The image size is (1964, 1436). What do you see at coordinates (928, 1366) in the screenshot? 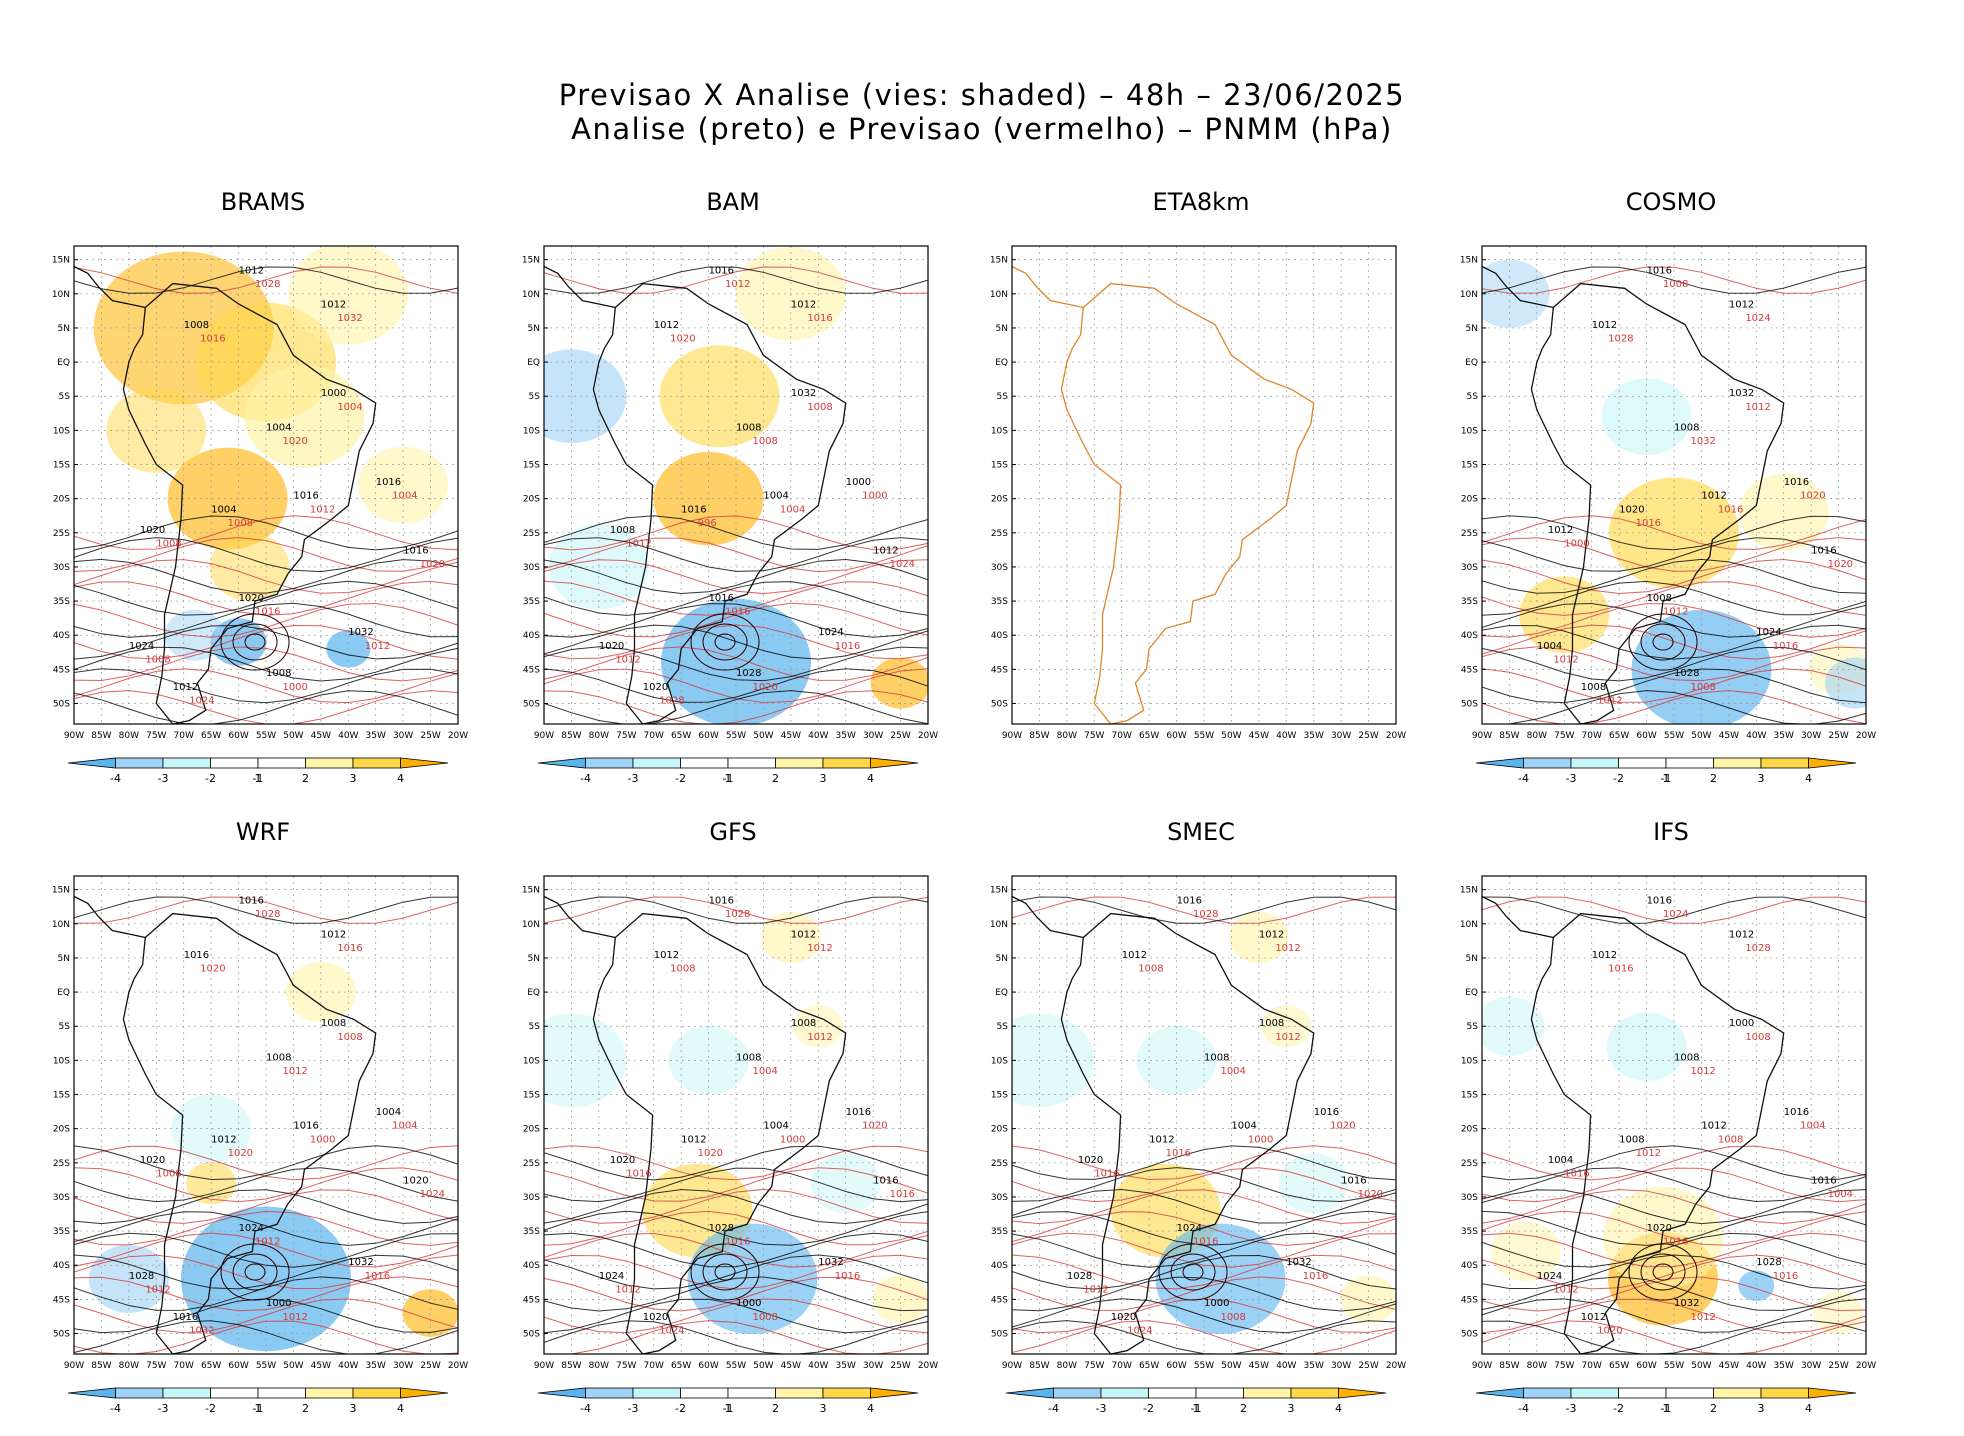
I see `lon-tick-label: 20W` at bounding box center [928, 1366].